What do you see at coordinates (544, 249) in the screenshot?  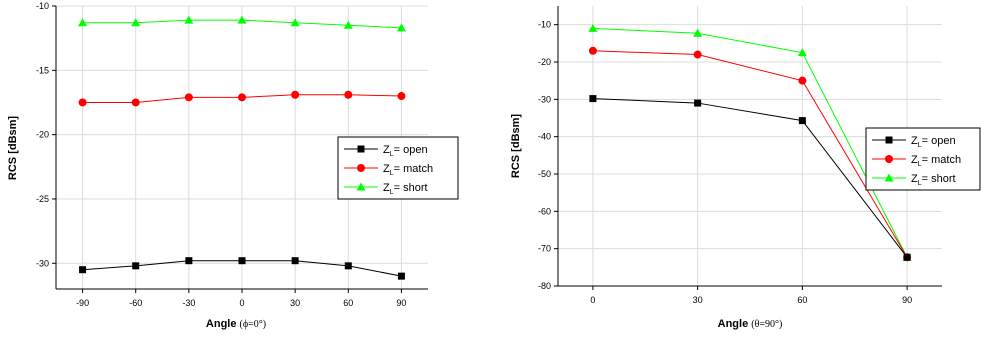 I see `chart-right-y-tick-label: -70` at bounding box center [544, 249].